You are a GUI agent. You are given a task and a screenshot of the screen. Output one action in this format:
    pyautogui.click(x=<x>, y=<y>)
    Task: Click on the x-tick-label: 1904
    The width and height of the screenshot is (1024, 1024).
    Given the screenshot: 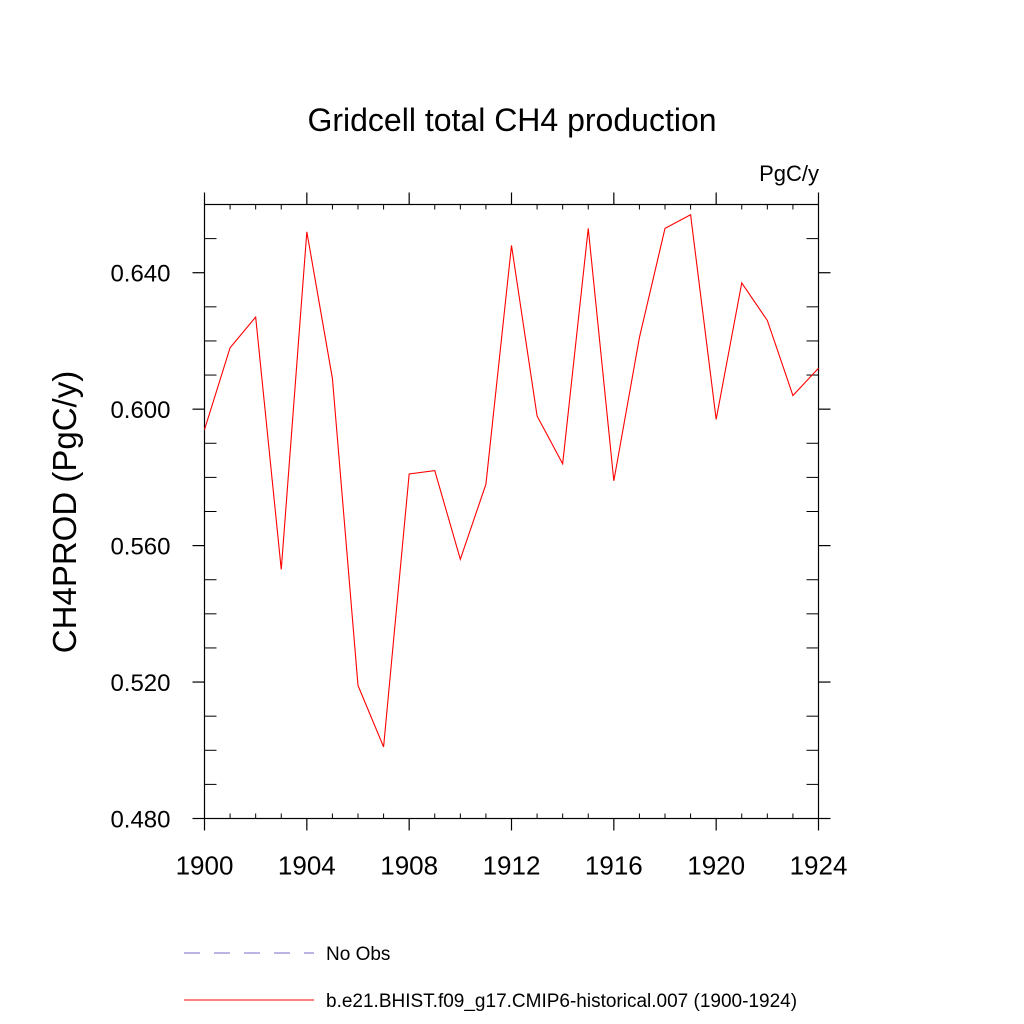 What is the action you would take?
    pyautogui.click(x=307, y=866)
    